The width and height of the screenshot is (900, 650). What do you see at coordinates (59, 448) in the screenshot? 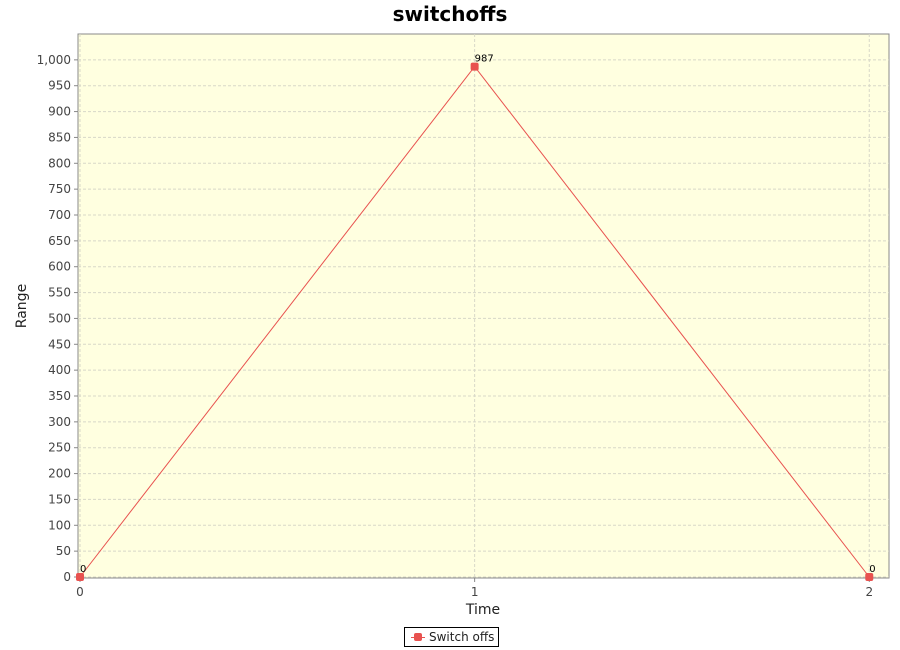
I see `y-tick-label: 250` at bounding box center [59, 448].